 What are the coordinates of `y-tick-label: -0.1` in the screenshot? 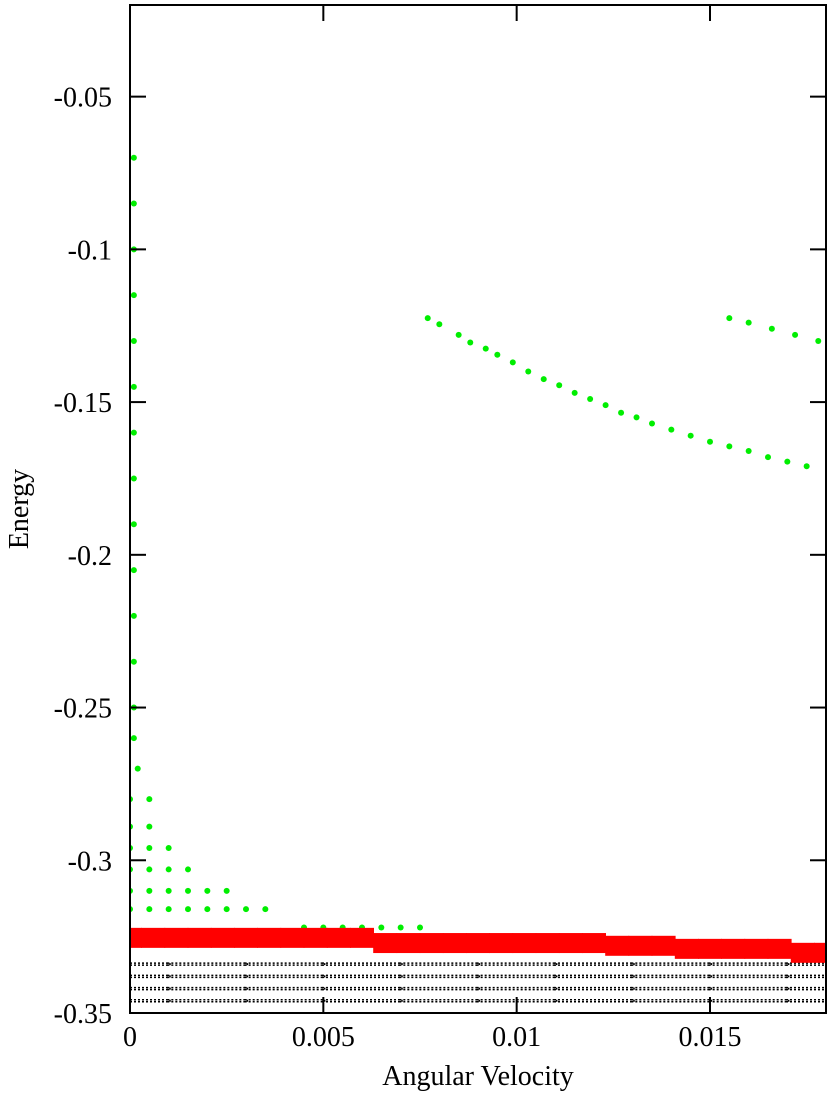 It's located at (90, 250).